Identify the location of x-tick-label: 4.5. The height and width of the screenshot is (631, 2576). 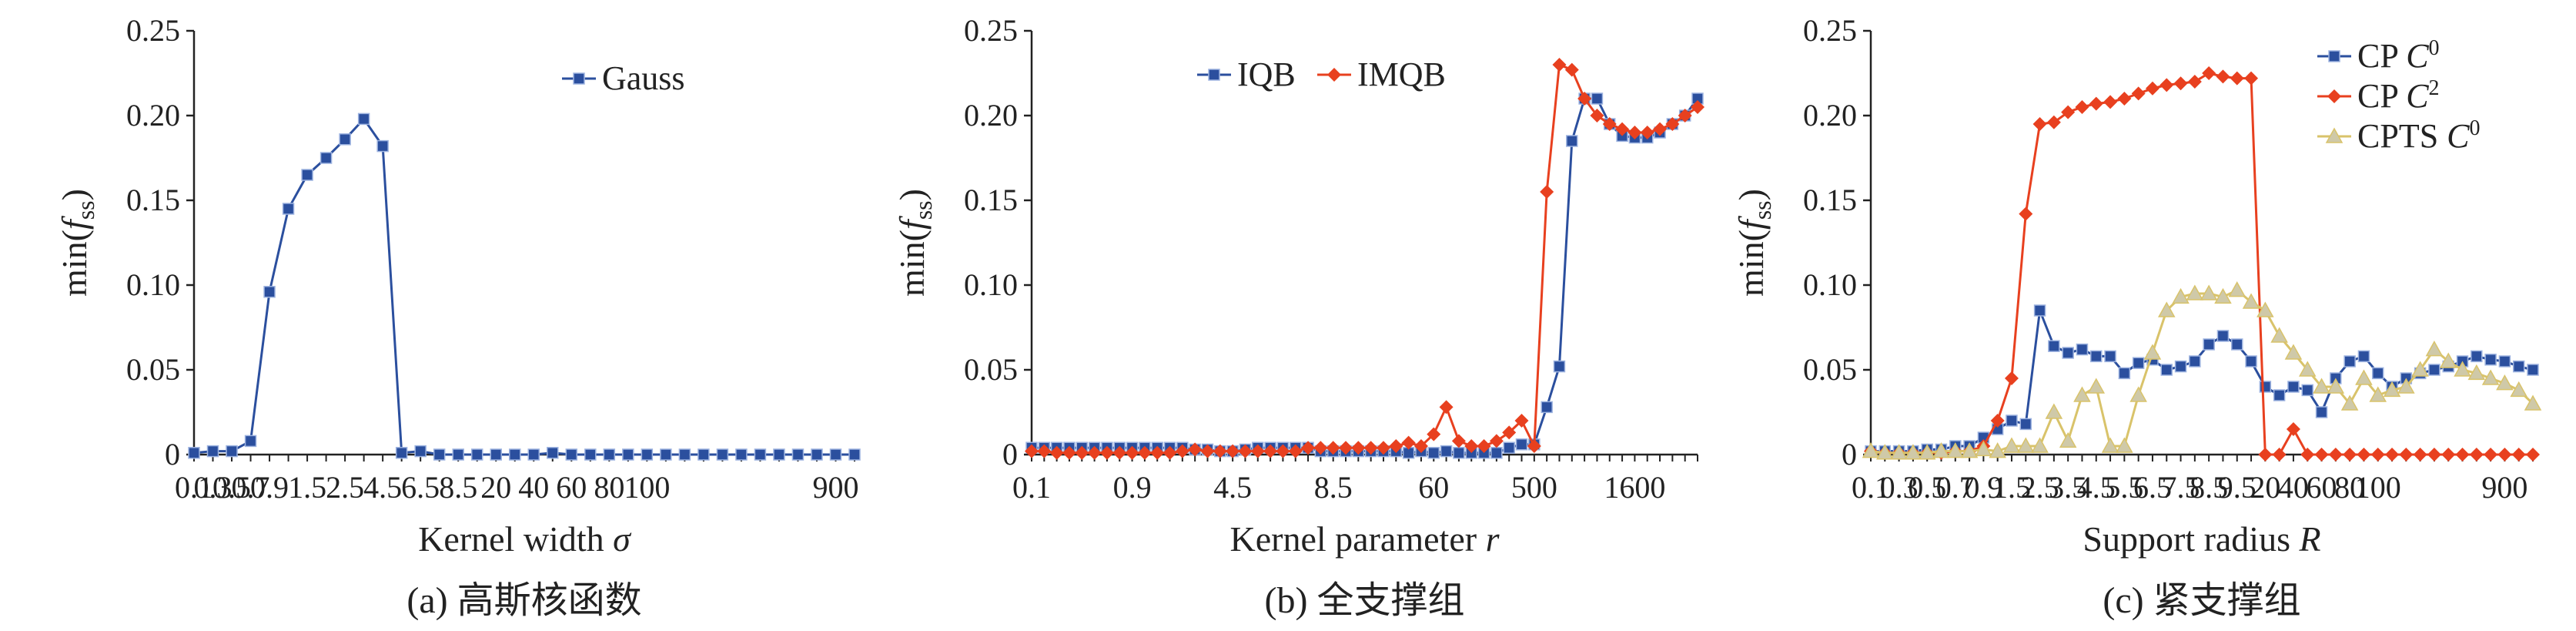
(1233, 488).